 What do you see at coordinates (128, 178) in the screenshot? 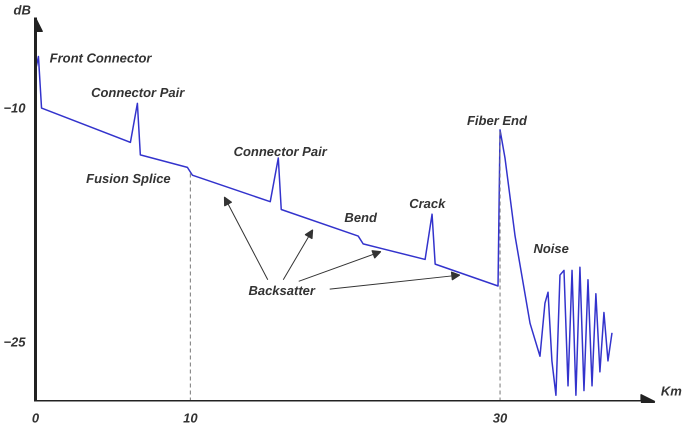
I see `annotation: Fusion Splice` at bounding box center [128, 178].